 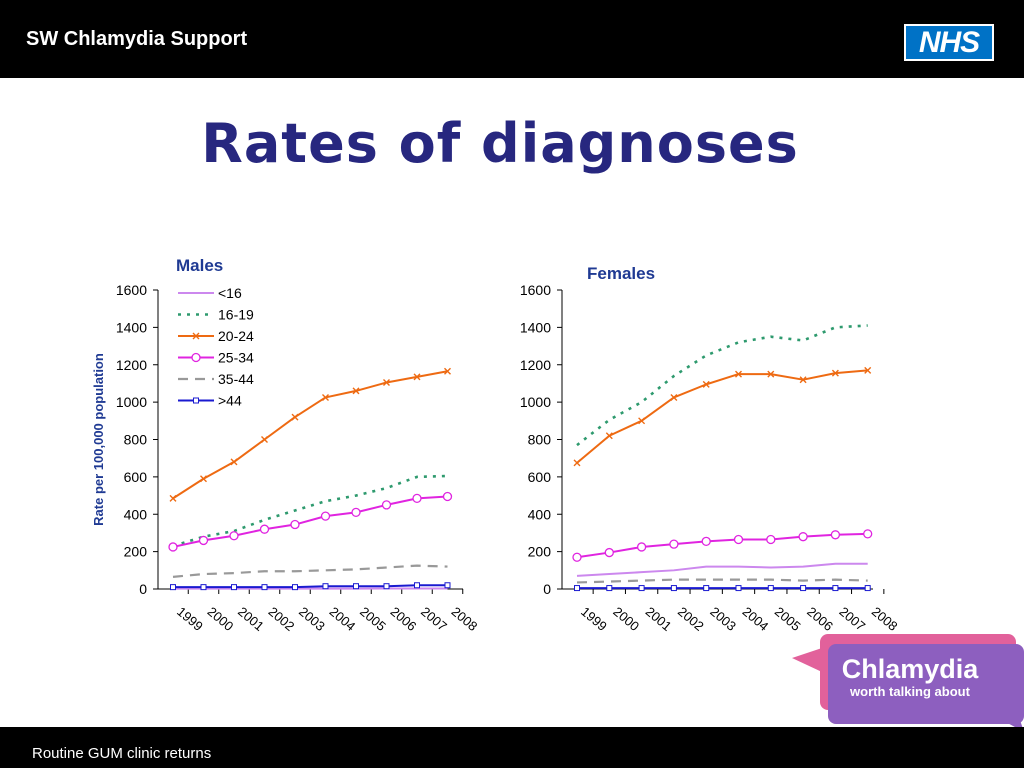 I want to click on series-line-gt44, so click(x=310, y=586).